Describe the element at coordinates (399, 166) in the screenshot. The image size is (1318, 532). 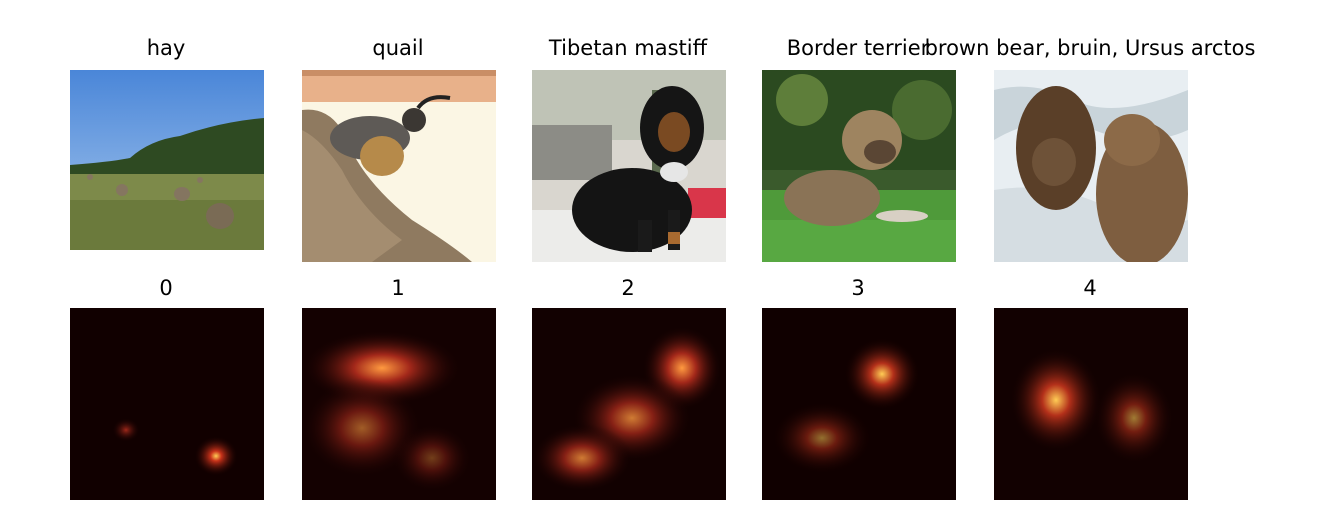
I see `photo-quail` at that location.